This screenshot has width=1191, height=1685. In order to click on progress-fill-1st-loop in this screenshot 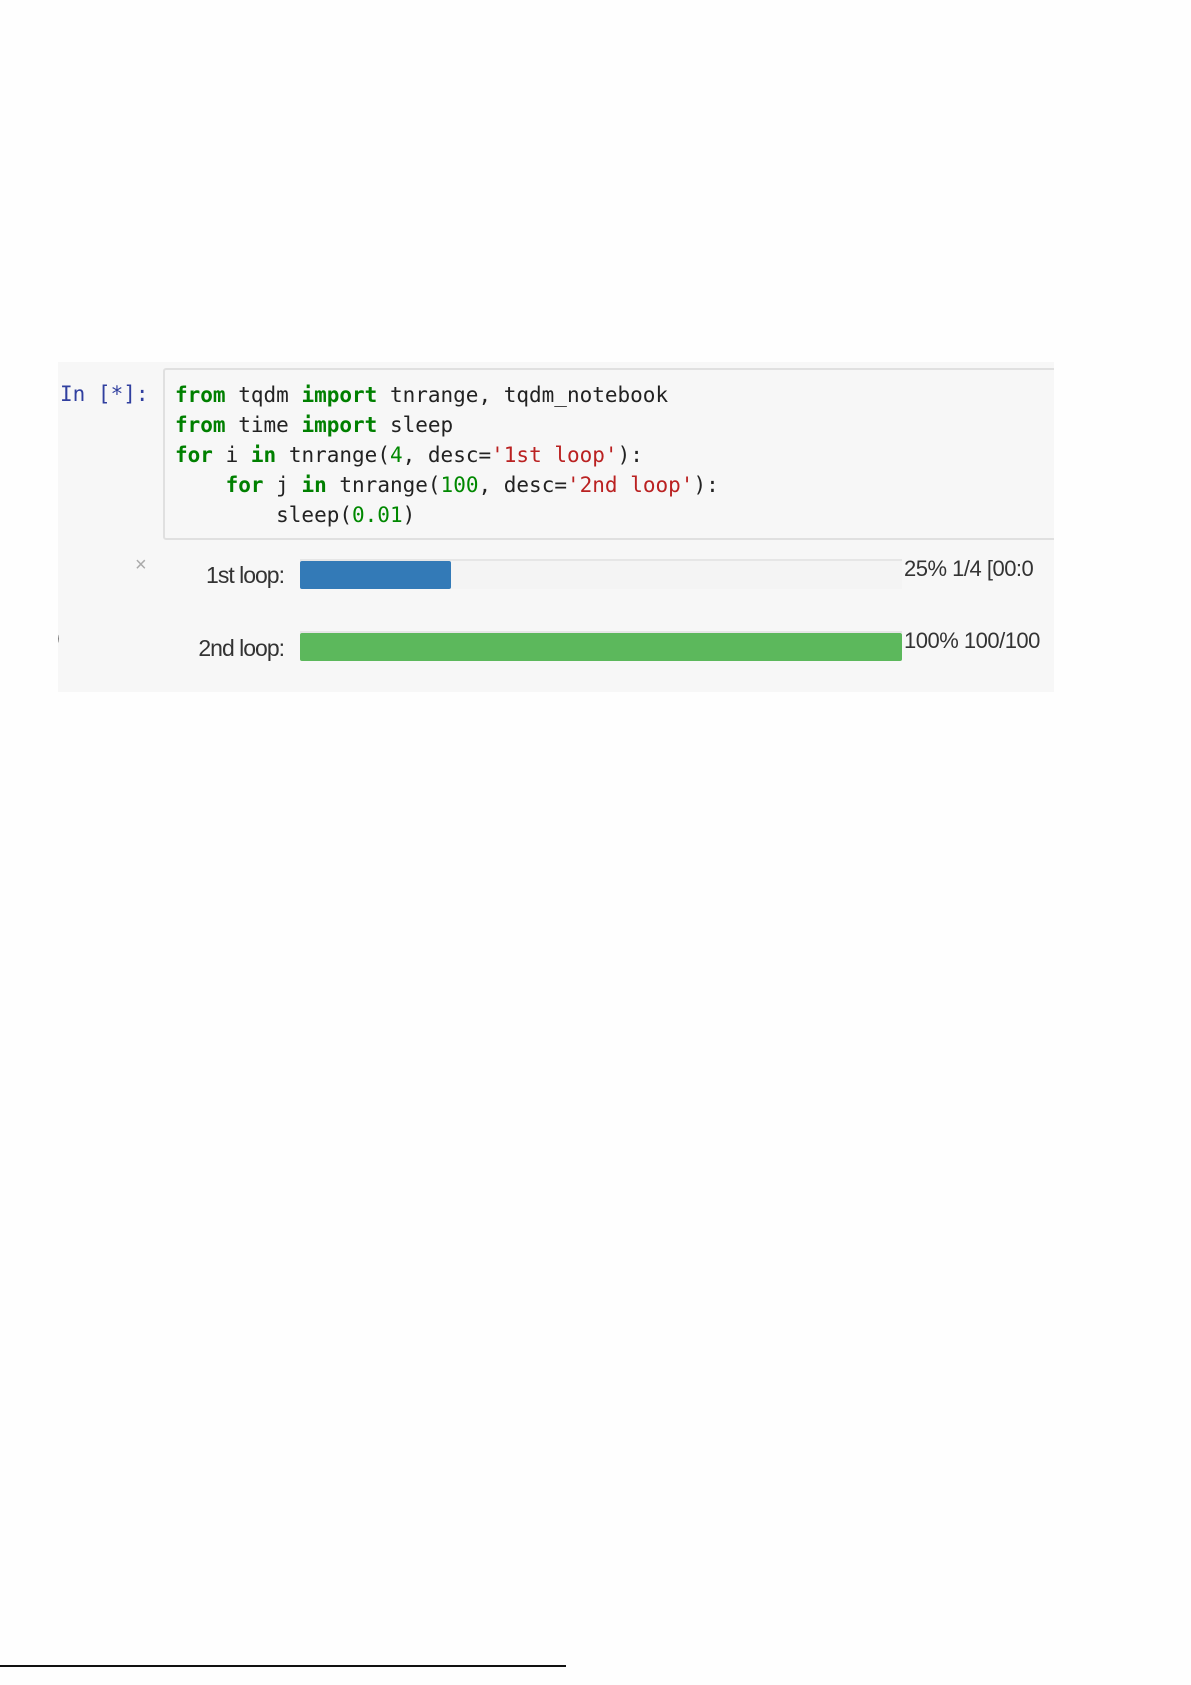, I will do `click(375, 575)`.